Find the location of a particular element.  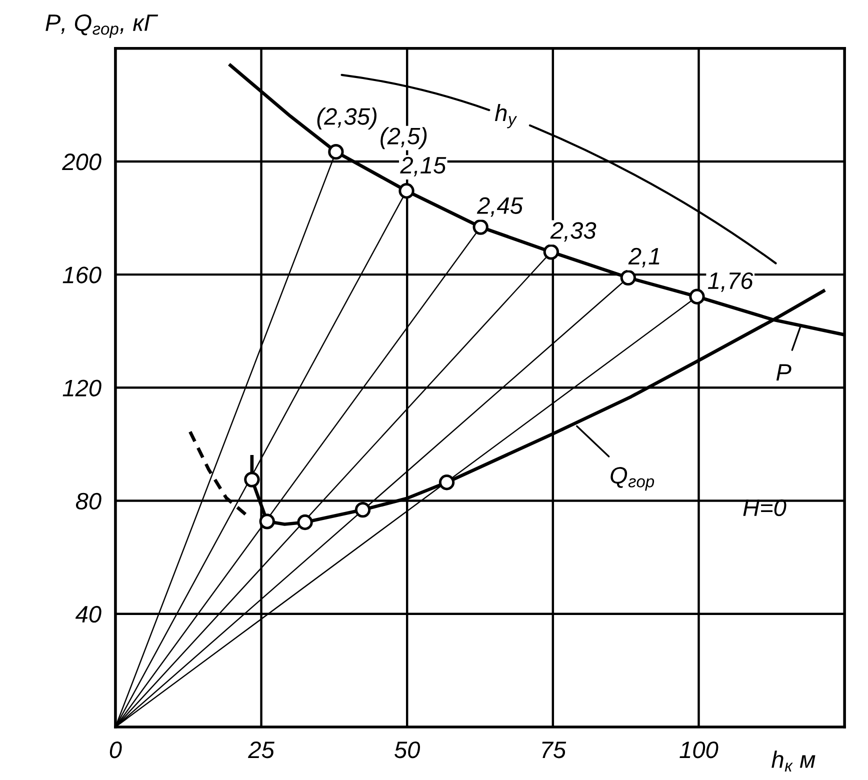

annotation: 2,1 is located at coordinates (644, 258).